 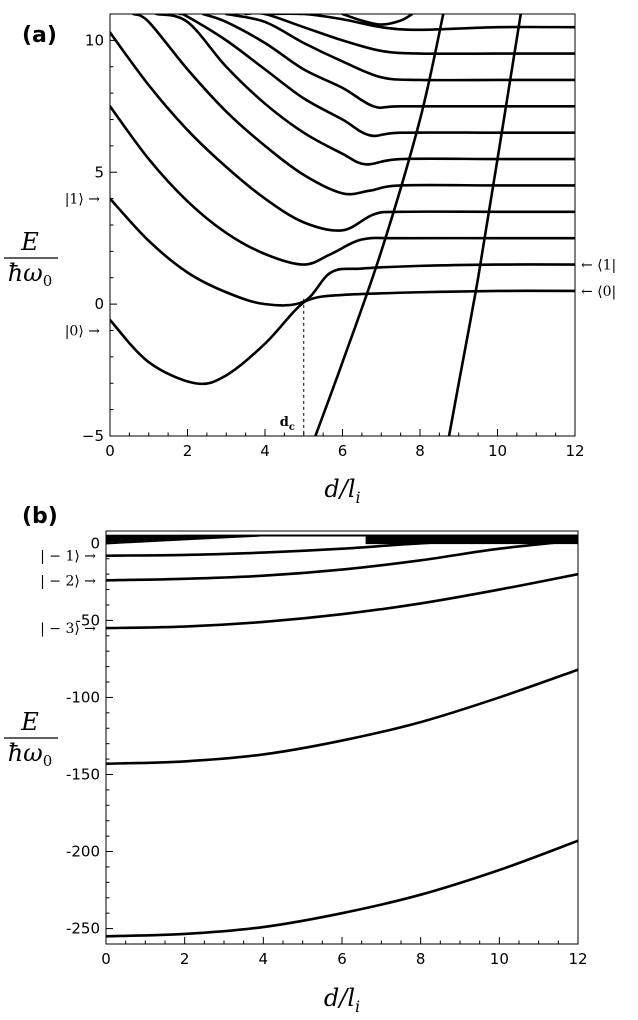 I want to click on left-state-label: |1⟩ →, so click(x=83, y=200).